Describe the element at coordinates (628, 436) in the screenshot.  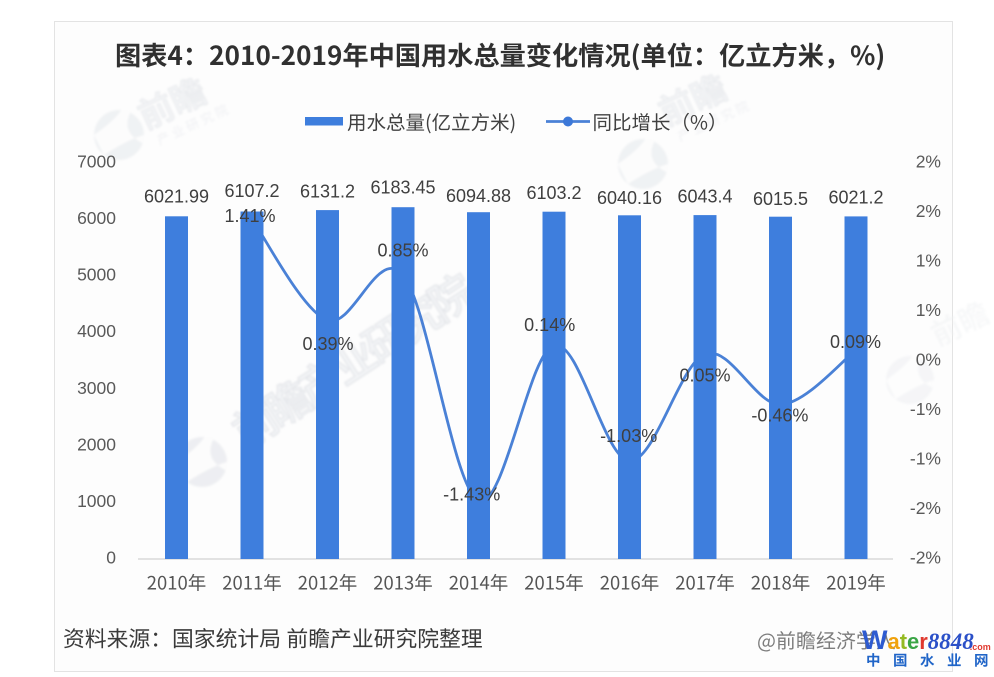
I see `svg-text: -1.03%` at that location.